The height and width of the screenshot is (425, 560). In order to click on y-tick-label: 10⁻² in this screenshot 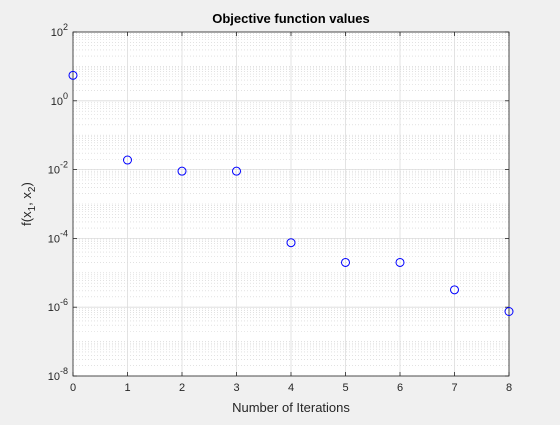, I will do `click(58, 168)`.